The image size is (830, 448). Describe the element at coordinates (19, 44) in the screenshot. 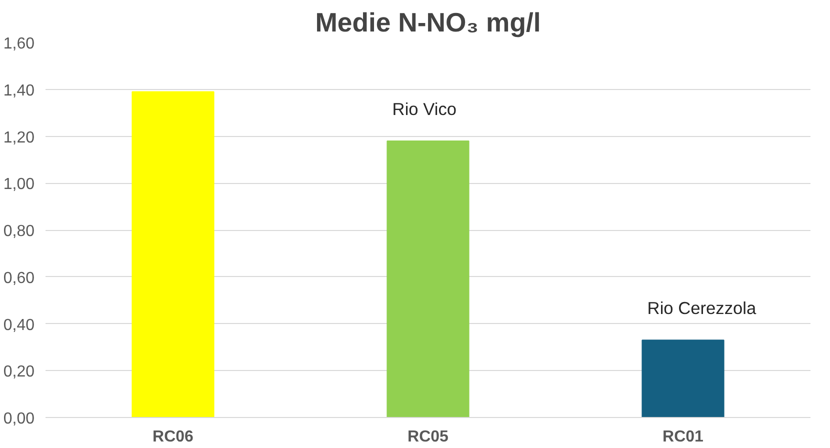

I see `y-tick-label: 1,60` at that location.